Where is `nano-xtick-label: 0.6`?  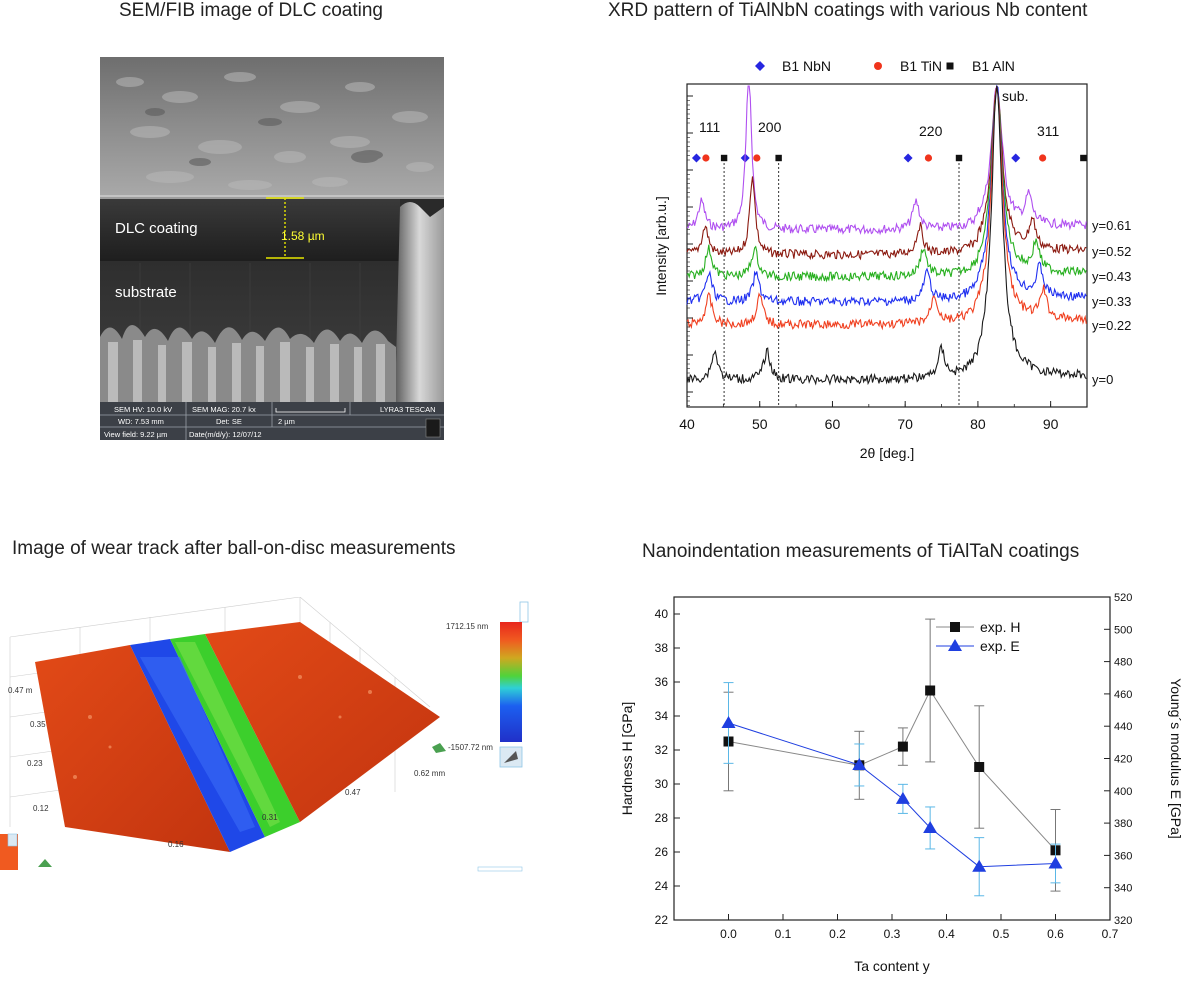
nano-xtick-label: 0.6 is located at coordinates (1055, 934).